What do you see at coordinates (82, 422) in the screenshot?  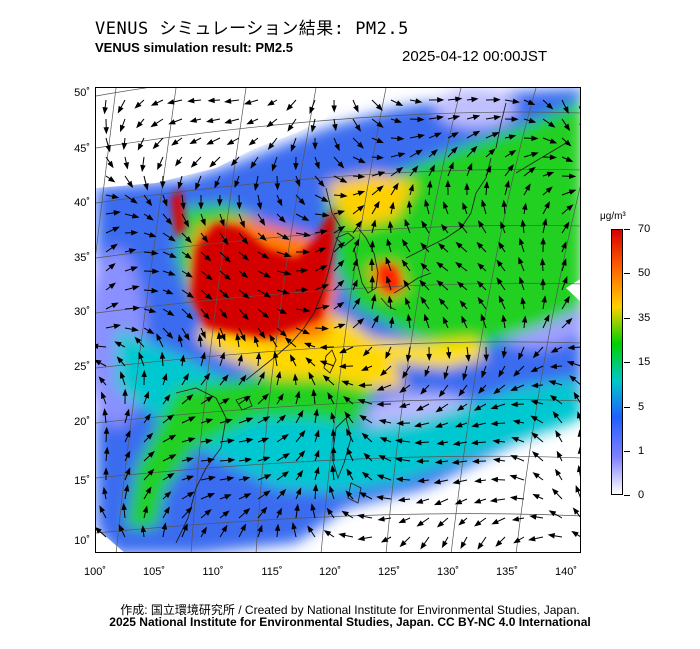 I see `lat-label: 20˚` at bounding box center [82, 422].